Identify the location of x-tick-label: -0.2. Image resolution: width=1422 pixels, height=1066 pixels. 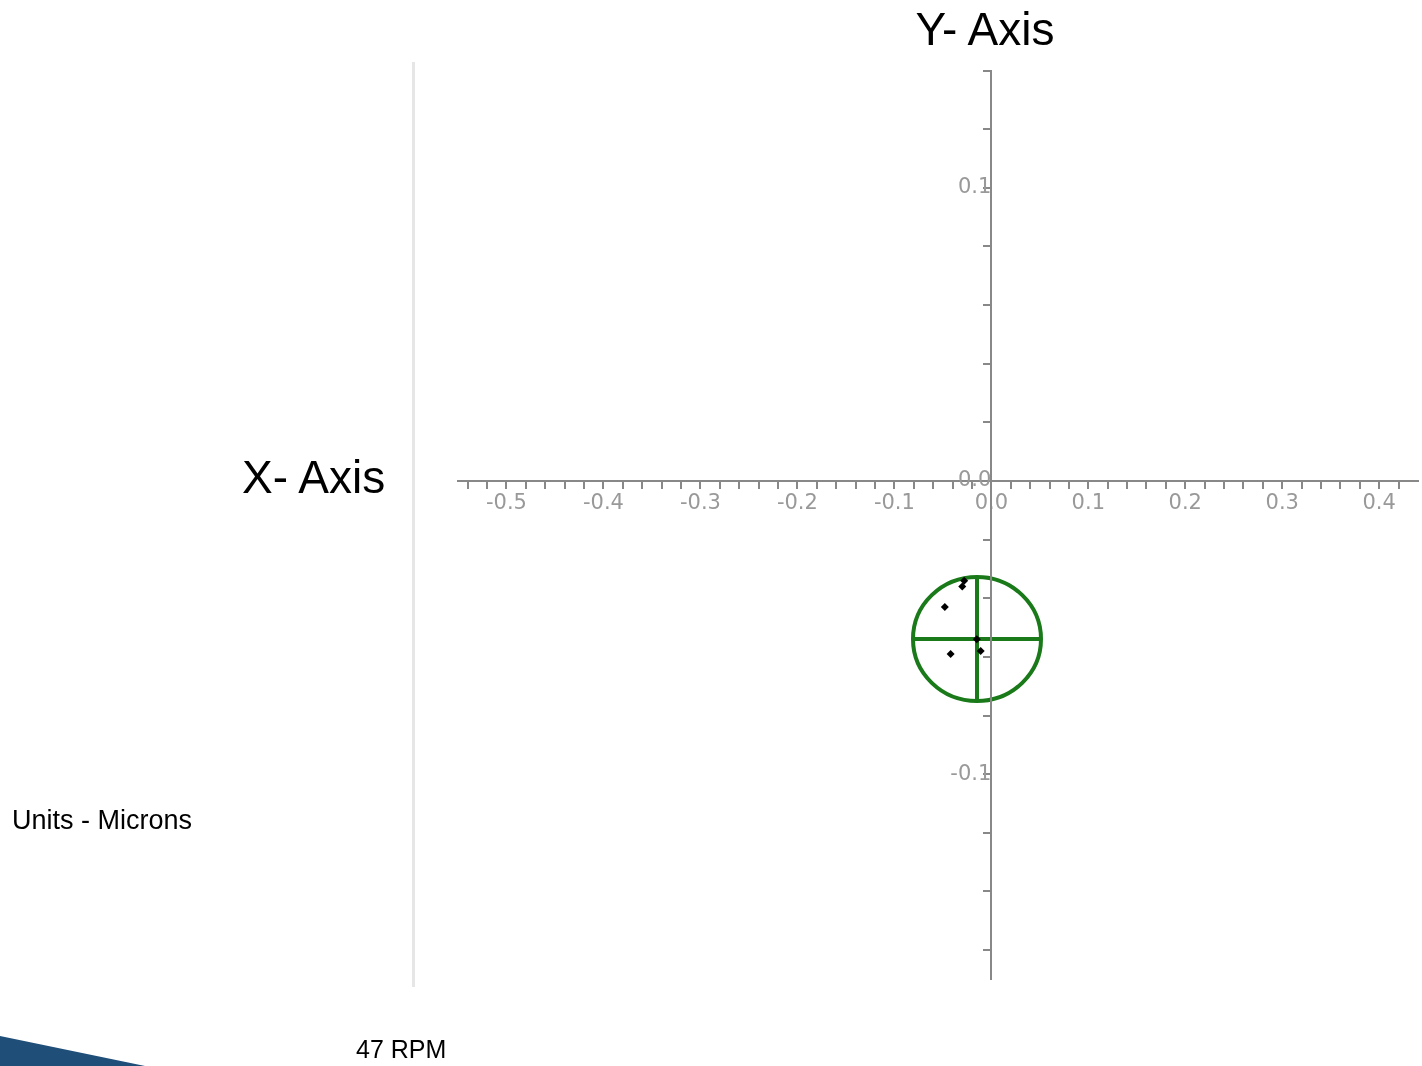
(797, 502).